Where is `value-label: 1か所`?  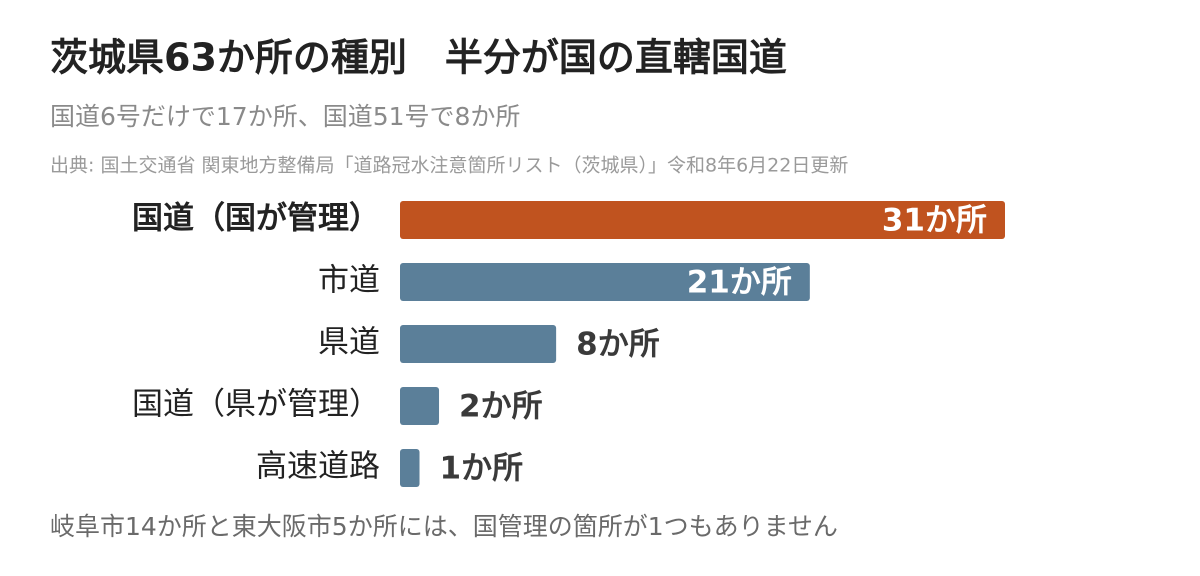
value-label: 1か所 is located at coordinates (482, 469).